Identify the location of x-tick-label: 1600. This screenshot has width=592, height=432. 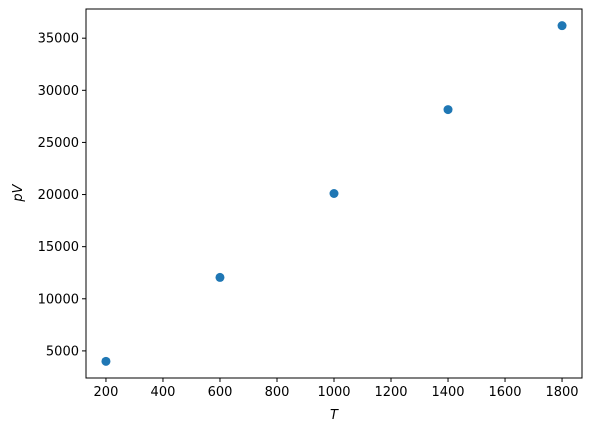
(504, 392).